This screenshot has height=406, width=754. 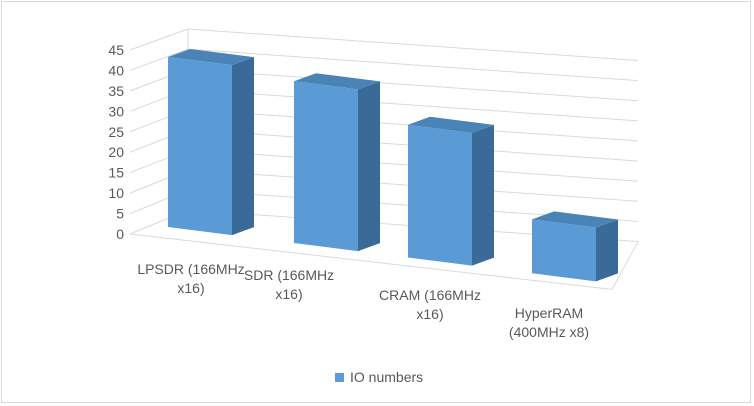 I want to click on x-tick-label: HyperRAM, so click(x=549, y=313).